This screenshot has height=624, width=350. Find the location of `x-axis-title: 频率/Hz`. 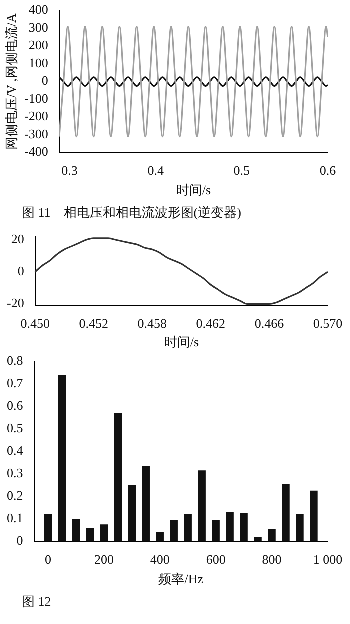

x-axis-title: 频率/Hz is located at coordinates (181, 579).